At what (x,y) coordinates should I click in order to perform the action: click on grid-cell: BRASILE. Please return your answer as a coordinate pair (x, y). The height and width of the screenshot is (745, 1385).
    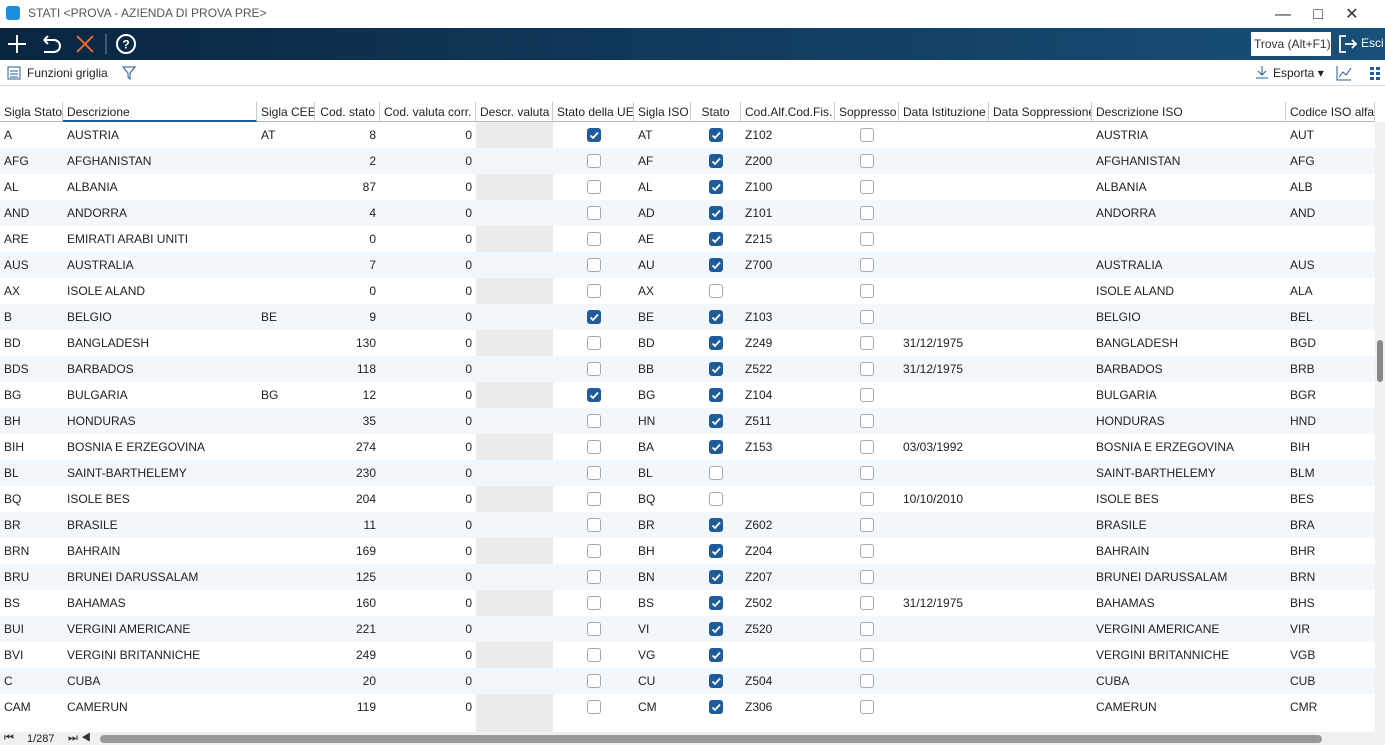
    Looking at the image, I should click on (92, 525).